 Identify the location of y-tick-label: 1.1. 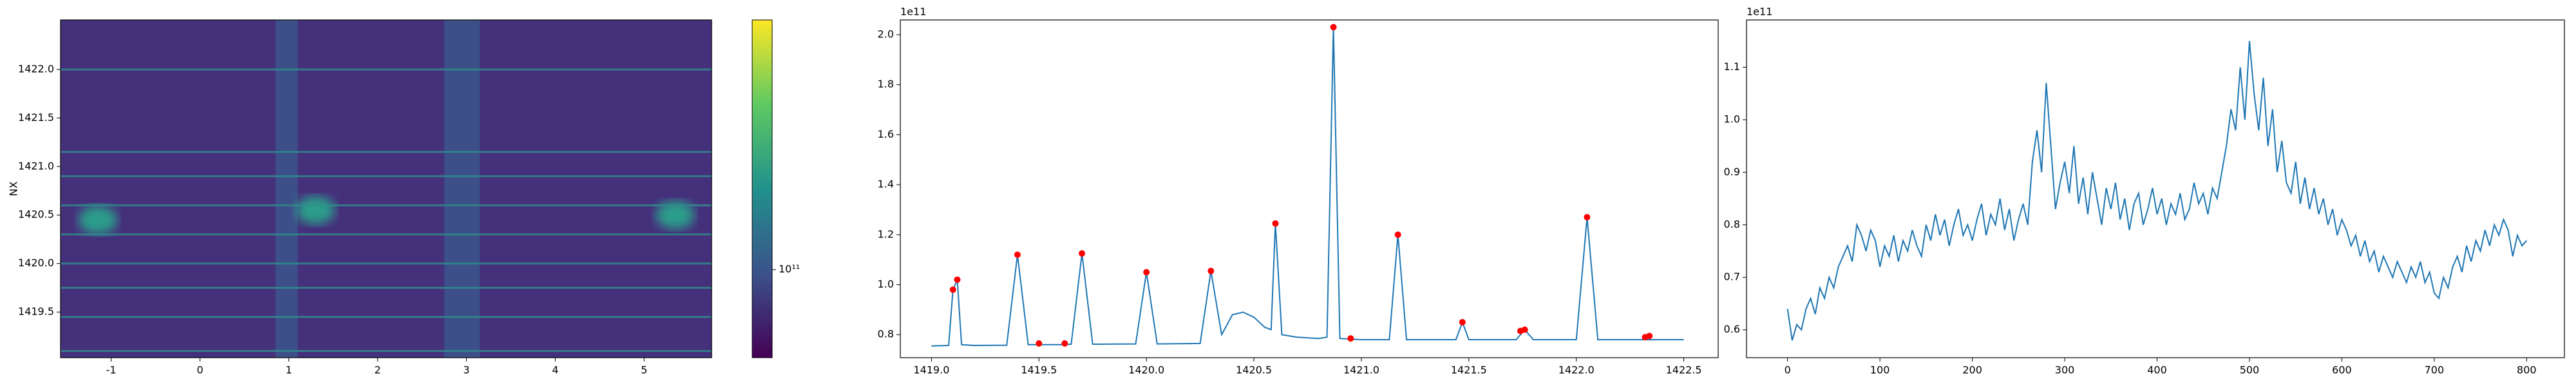
(1732, 66).